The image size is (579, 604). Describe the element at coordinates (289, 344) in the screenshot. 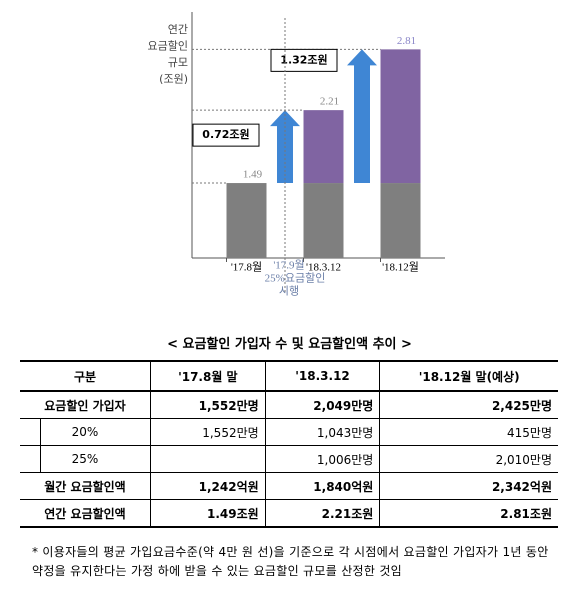

I see `table-title: < 요금할인 가입자 수 및 요금할인액 추이 >` at that location.